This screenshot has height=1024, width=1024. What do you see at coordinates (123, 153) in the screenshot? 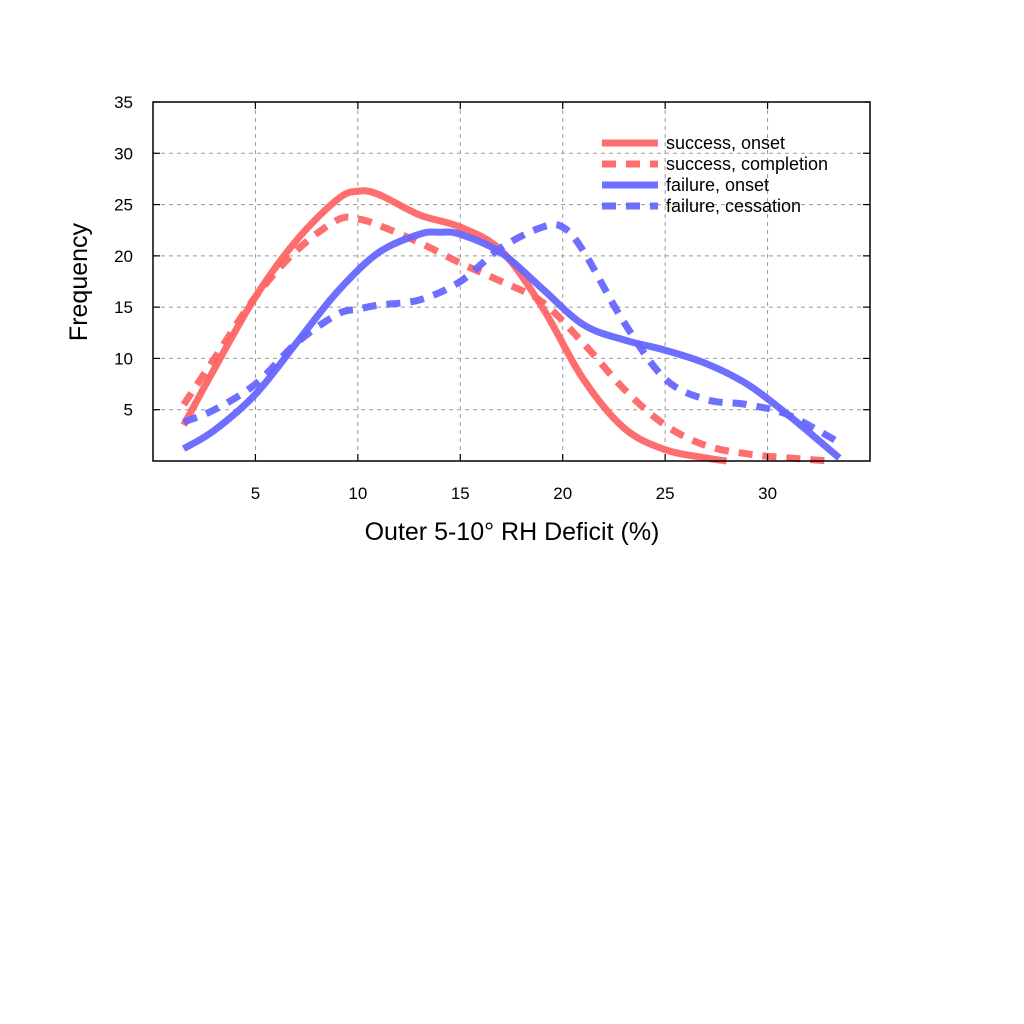
I see `y-tick-label: 30` at bounding box center [123, 153].